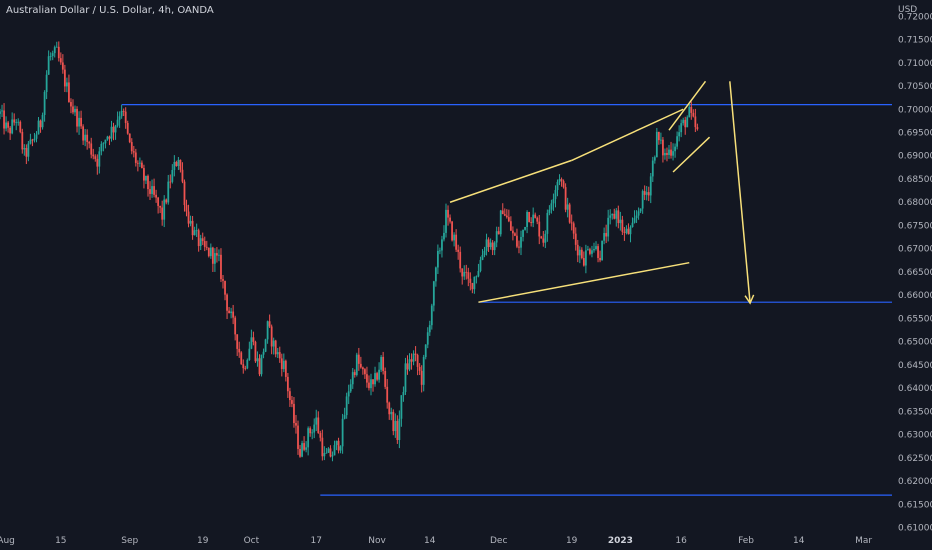 Image resolution: width=932 pixels, height=550 pixels. Describe the element at coordinates (915, 529) in the screenshot. I see `price-tick-label: 0.61000` at that location.